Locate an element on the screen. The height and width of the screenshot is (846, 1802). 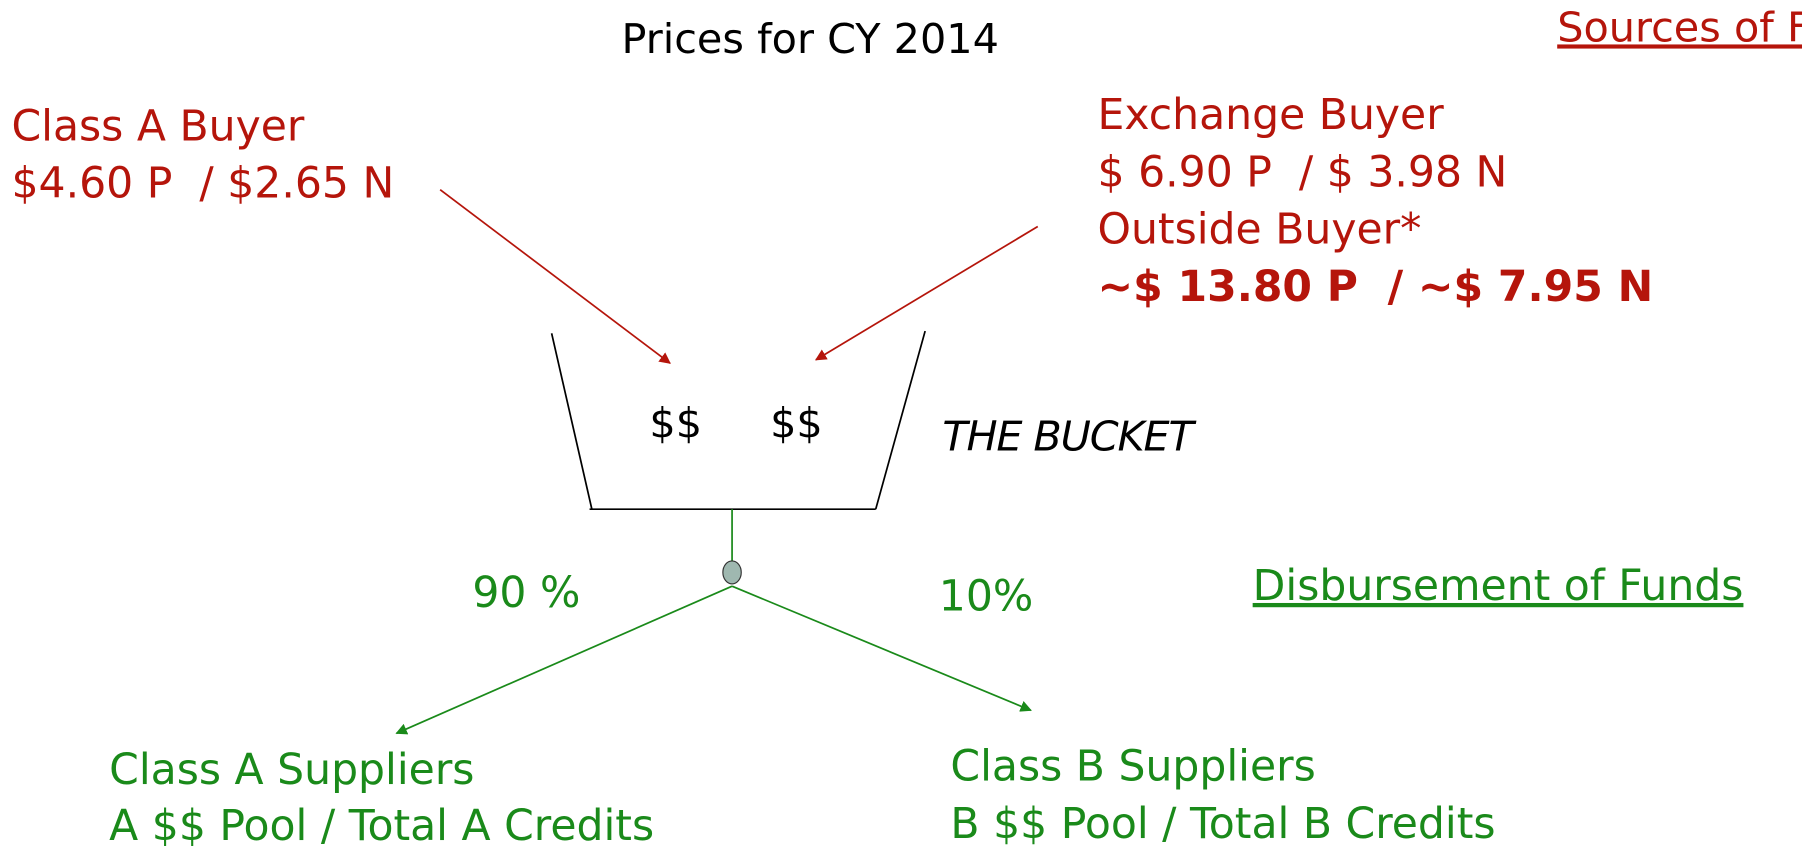
source-arrows is located at coordinates (739, 276).